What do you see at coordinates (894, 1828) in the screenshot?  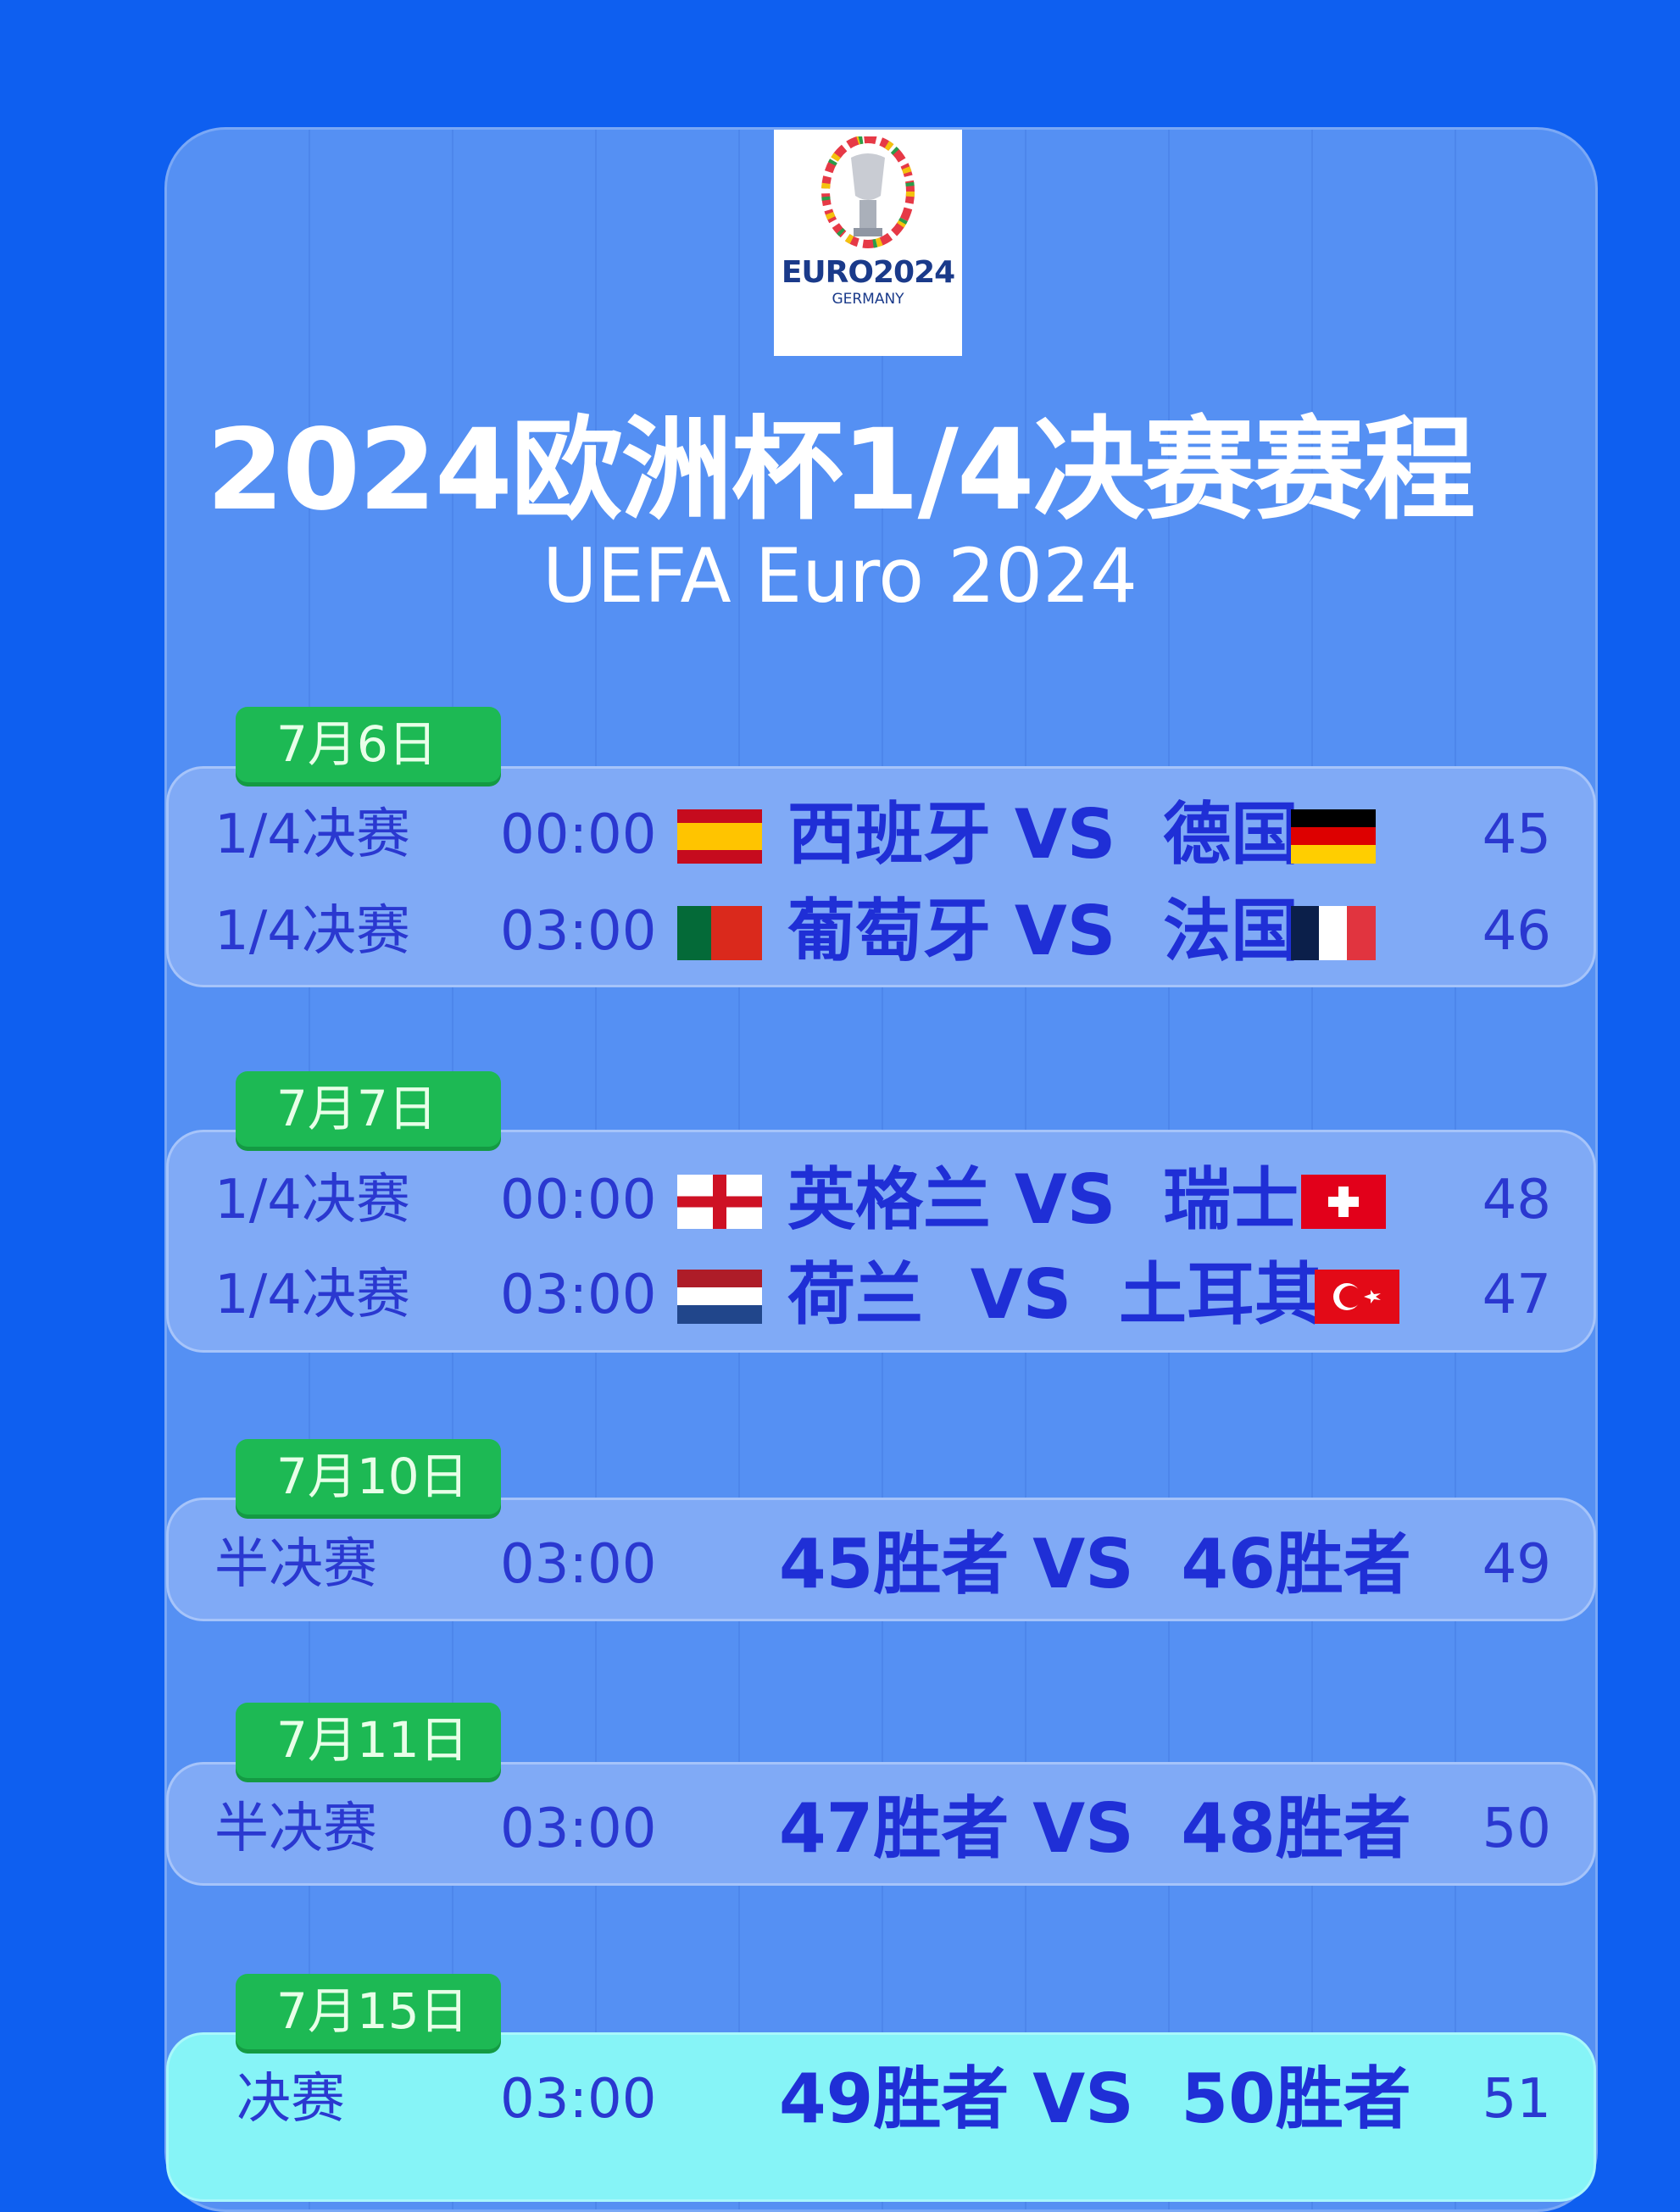 I see `home-team: 47胜者` at bounding box center [894, 1828].